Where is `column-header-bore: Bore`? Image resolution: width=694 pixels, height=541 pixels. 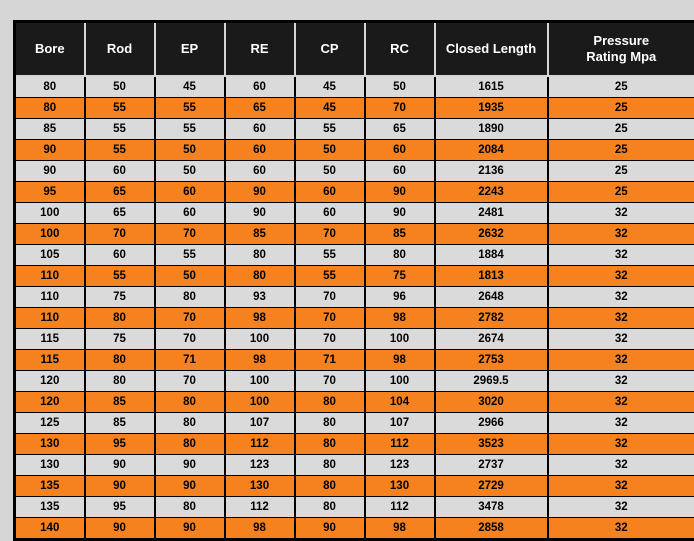
column-header-bore: Bore is located at coordinates (50, 49).